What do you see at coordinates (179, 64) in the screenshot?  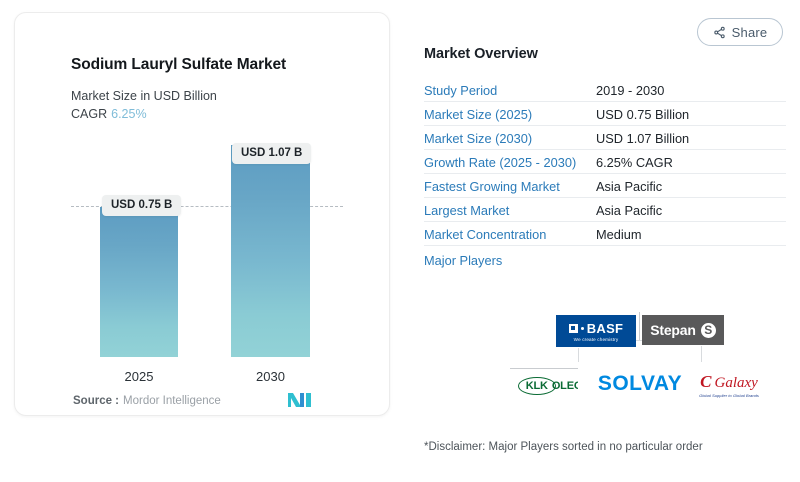 I see `chart-title: Sodium Lauryl Sulfate Market` at bounding box center [179, 64].